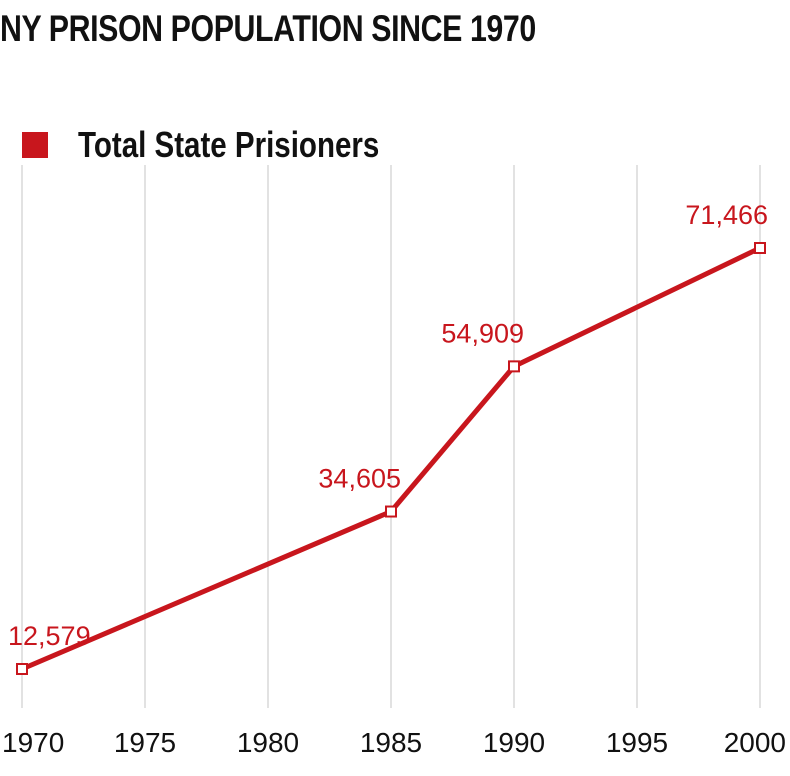 Image resolution: width=790 pixels, height=776 pixels. I want to click on data-label: 71,466, so click(726, 215).